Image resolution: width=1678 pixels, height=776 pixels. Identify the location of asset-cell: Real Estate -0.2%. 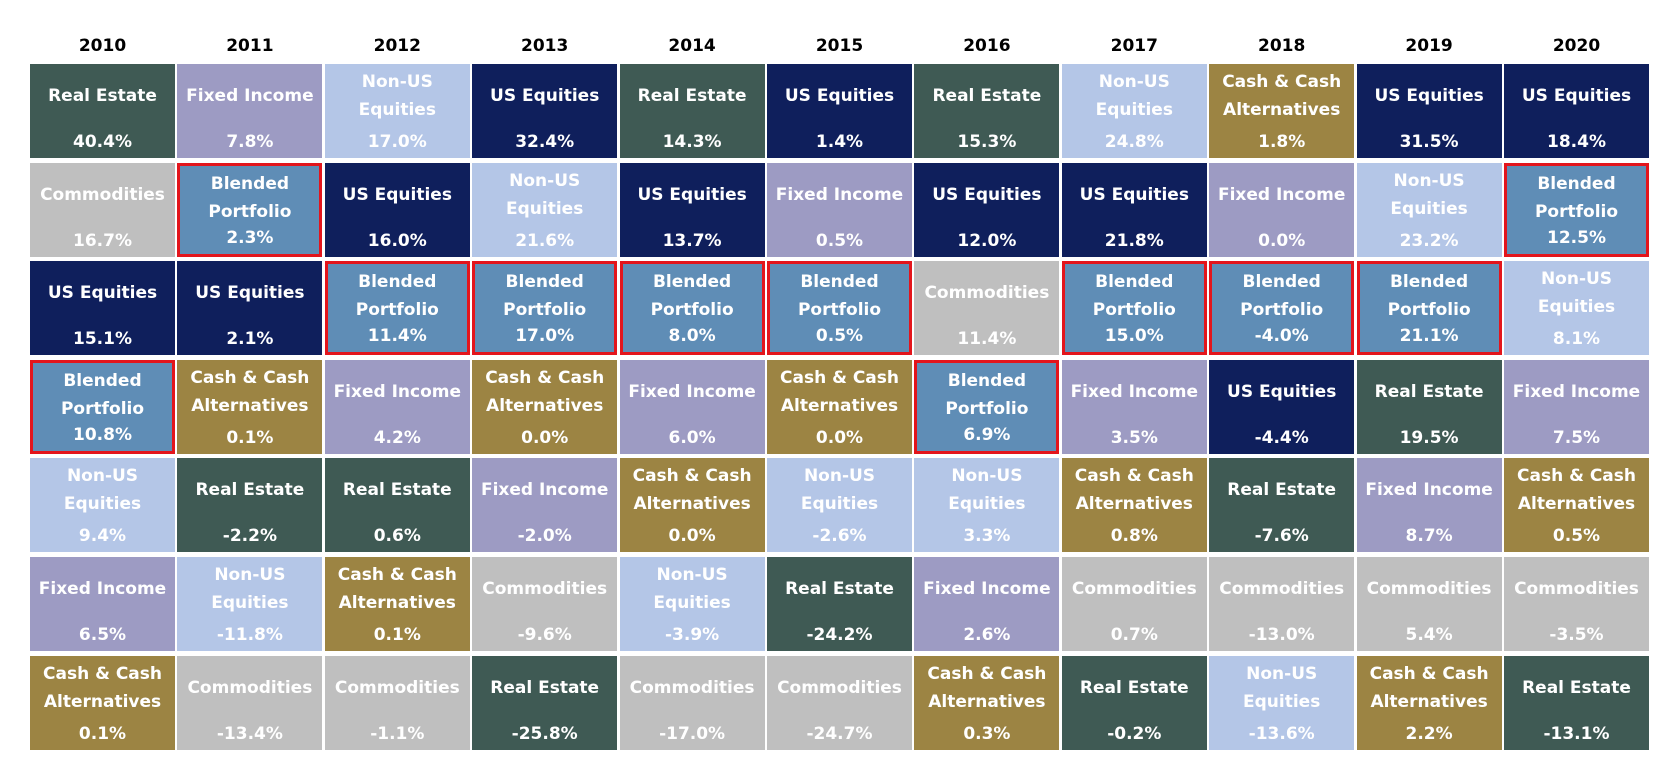
(1134, 702).